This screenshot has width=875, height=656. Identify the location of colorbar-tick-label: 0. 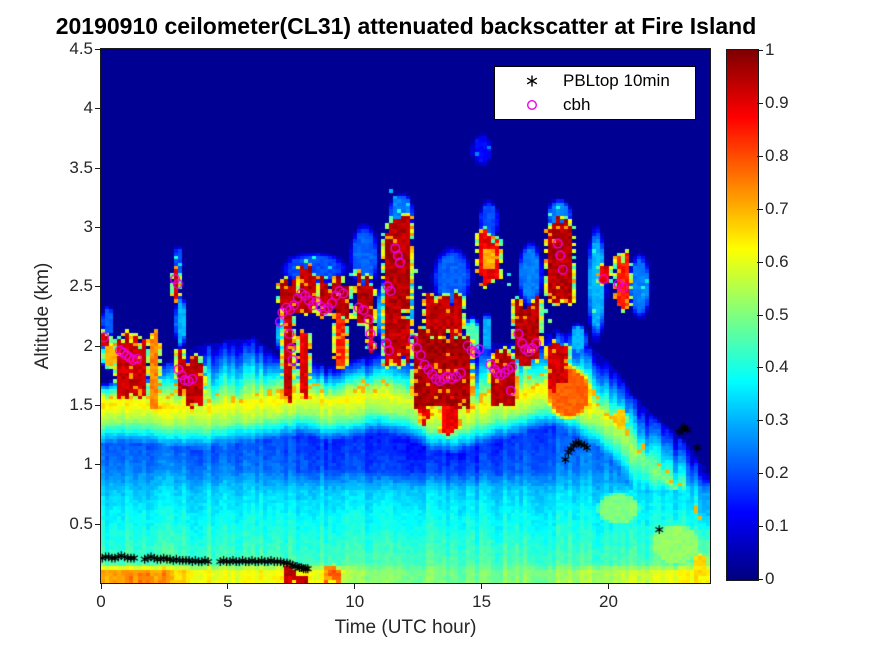
(770, 578).